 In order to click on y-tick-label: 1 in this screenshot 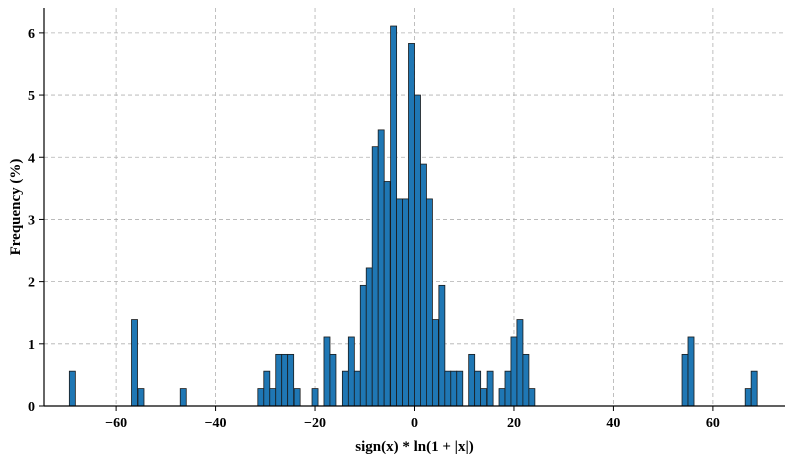, I will do `click(31, 345)`.